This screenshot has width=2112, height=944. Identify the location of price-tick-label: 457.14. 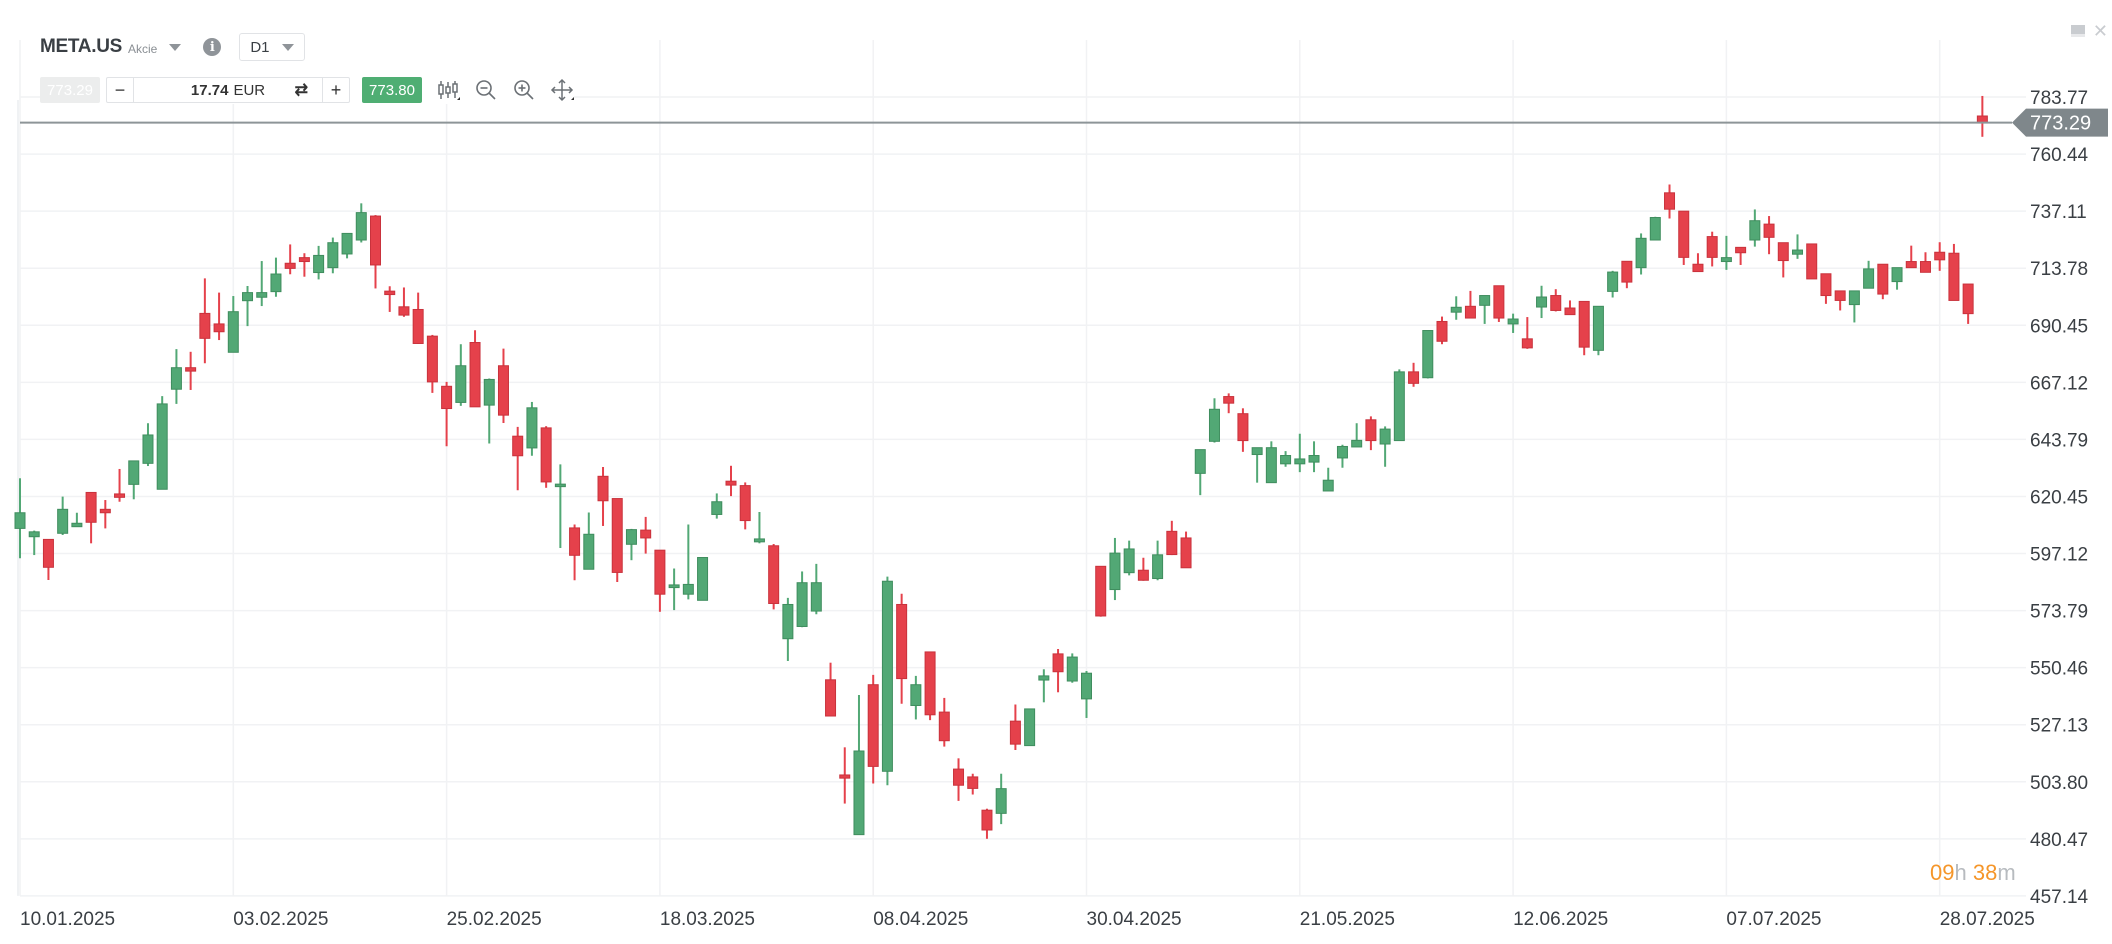
(2059, 897).